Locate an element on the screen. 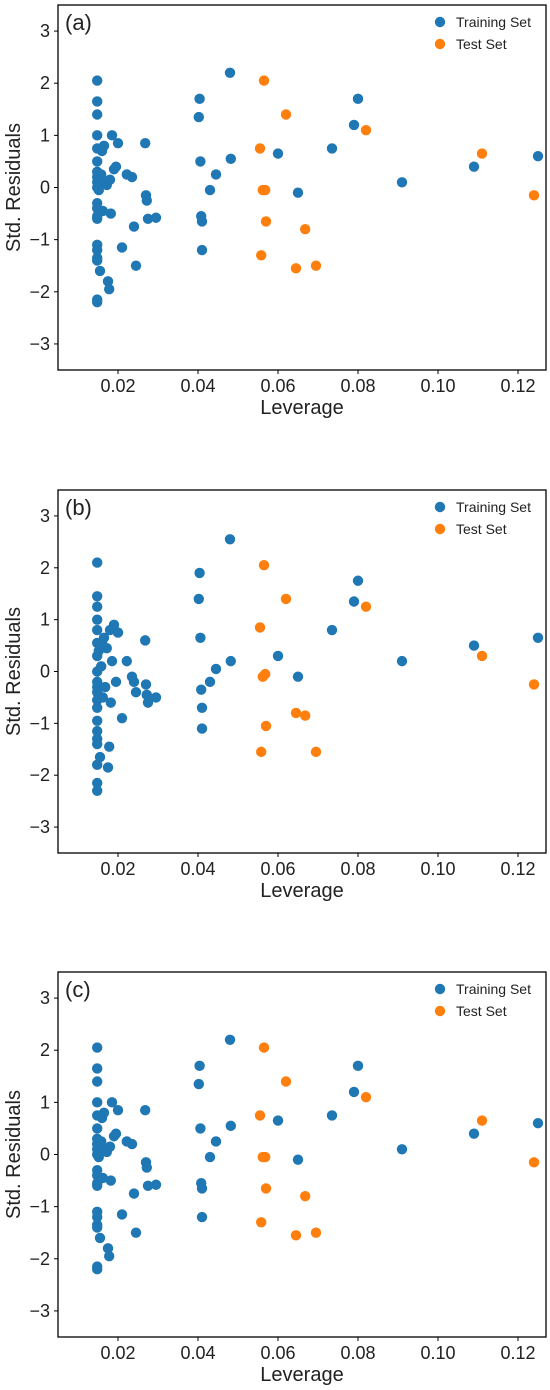 This screenshot has height=1390, width=550. panel-label: (c) is located at coordinates (78, 989).